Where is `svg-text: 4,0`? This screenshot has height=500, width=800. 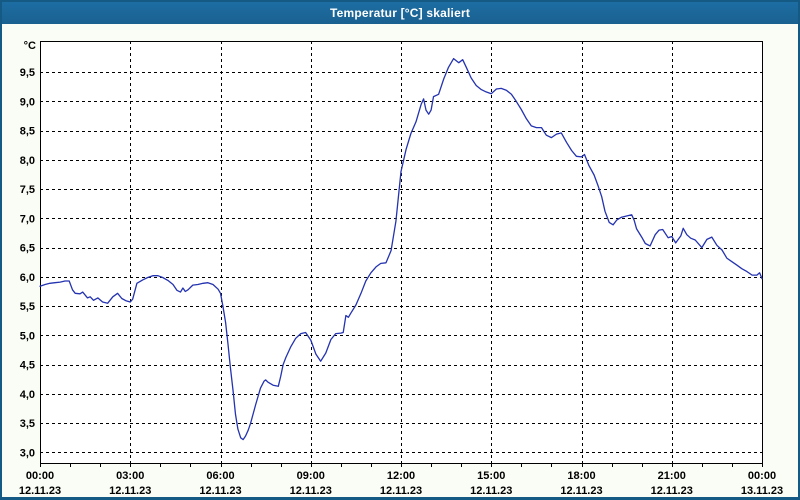 svg-text: 4,0 is located at coordinates (27, 395).